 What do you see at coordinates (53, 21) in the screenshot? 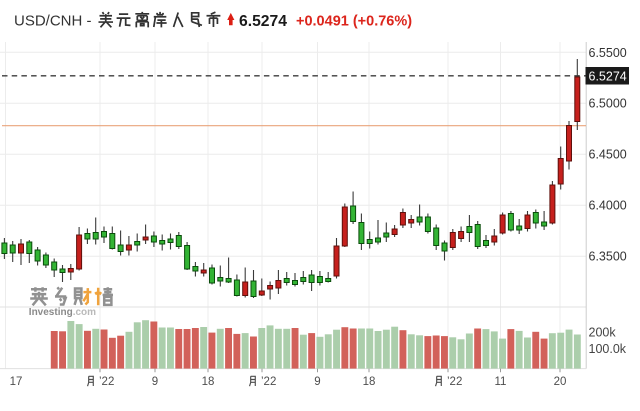
I see `svg-text: USD/CNH -` at bounding box center [53, 21].